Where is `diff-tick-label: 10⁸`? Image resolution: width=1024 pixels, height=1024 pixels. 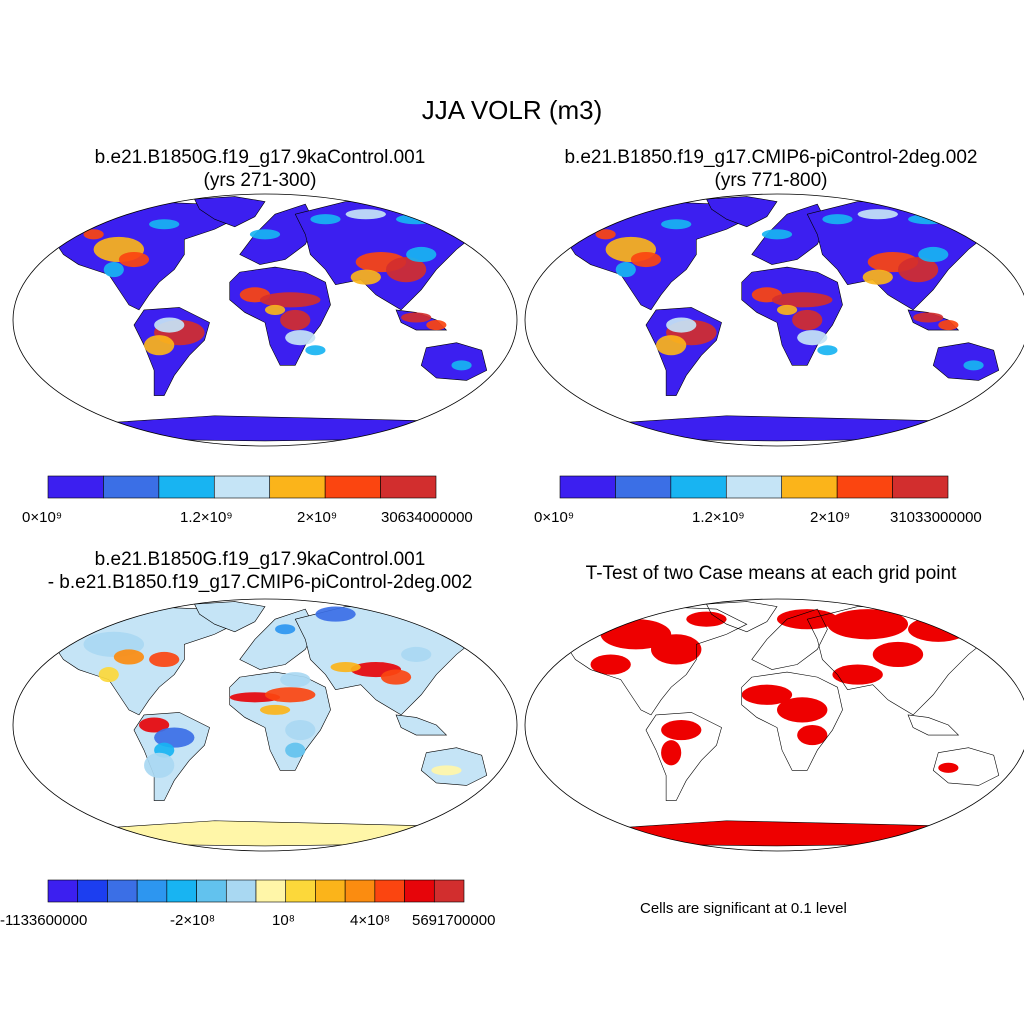
diff-tick-label: 10⁸ is located at coordinates (284, 920).